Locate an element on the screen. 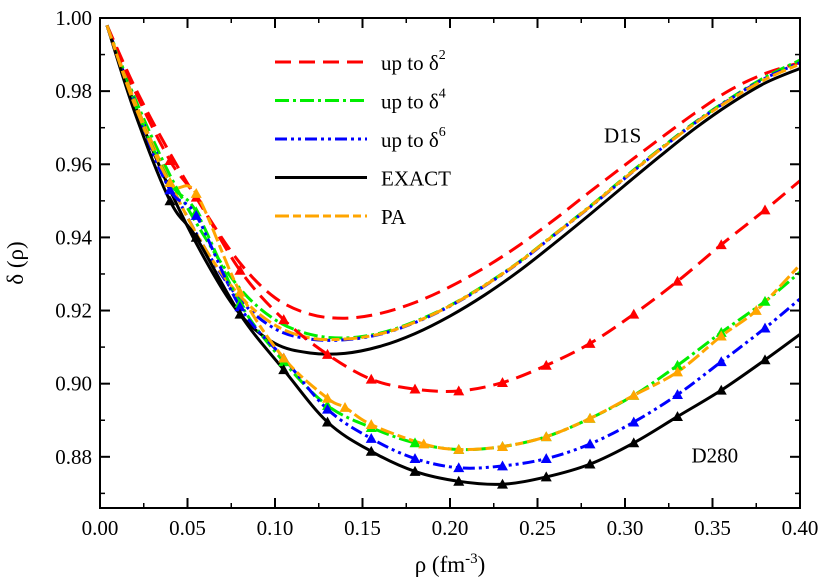  y-tick-label: 1.00 is located at coordinates (73, 18).